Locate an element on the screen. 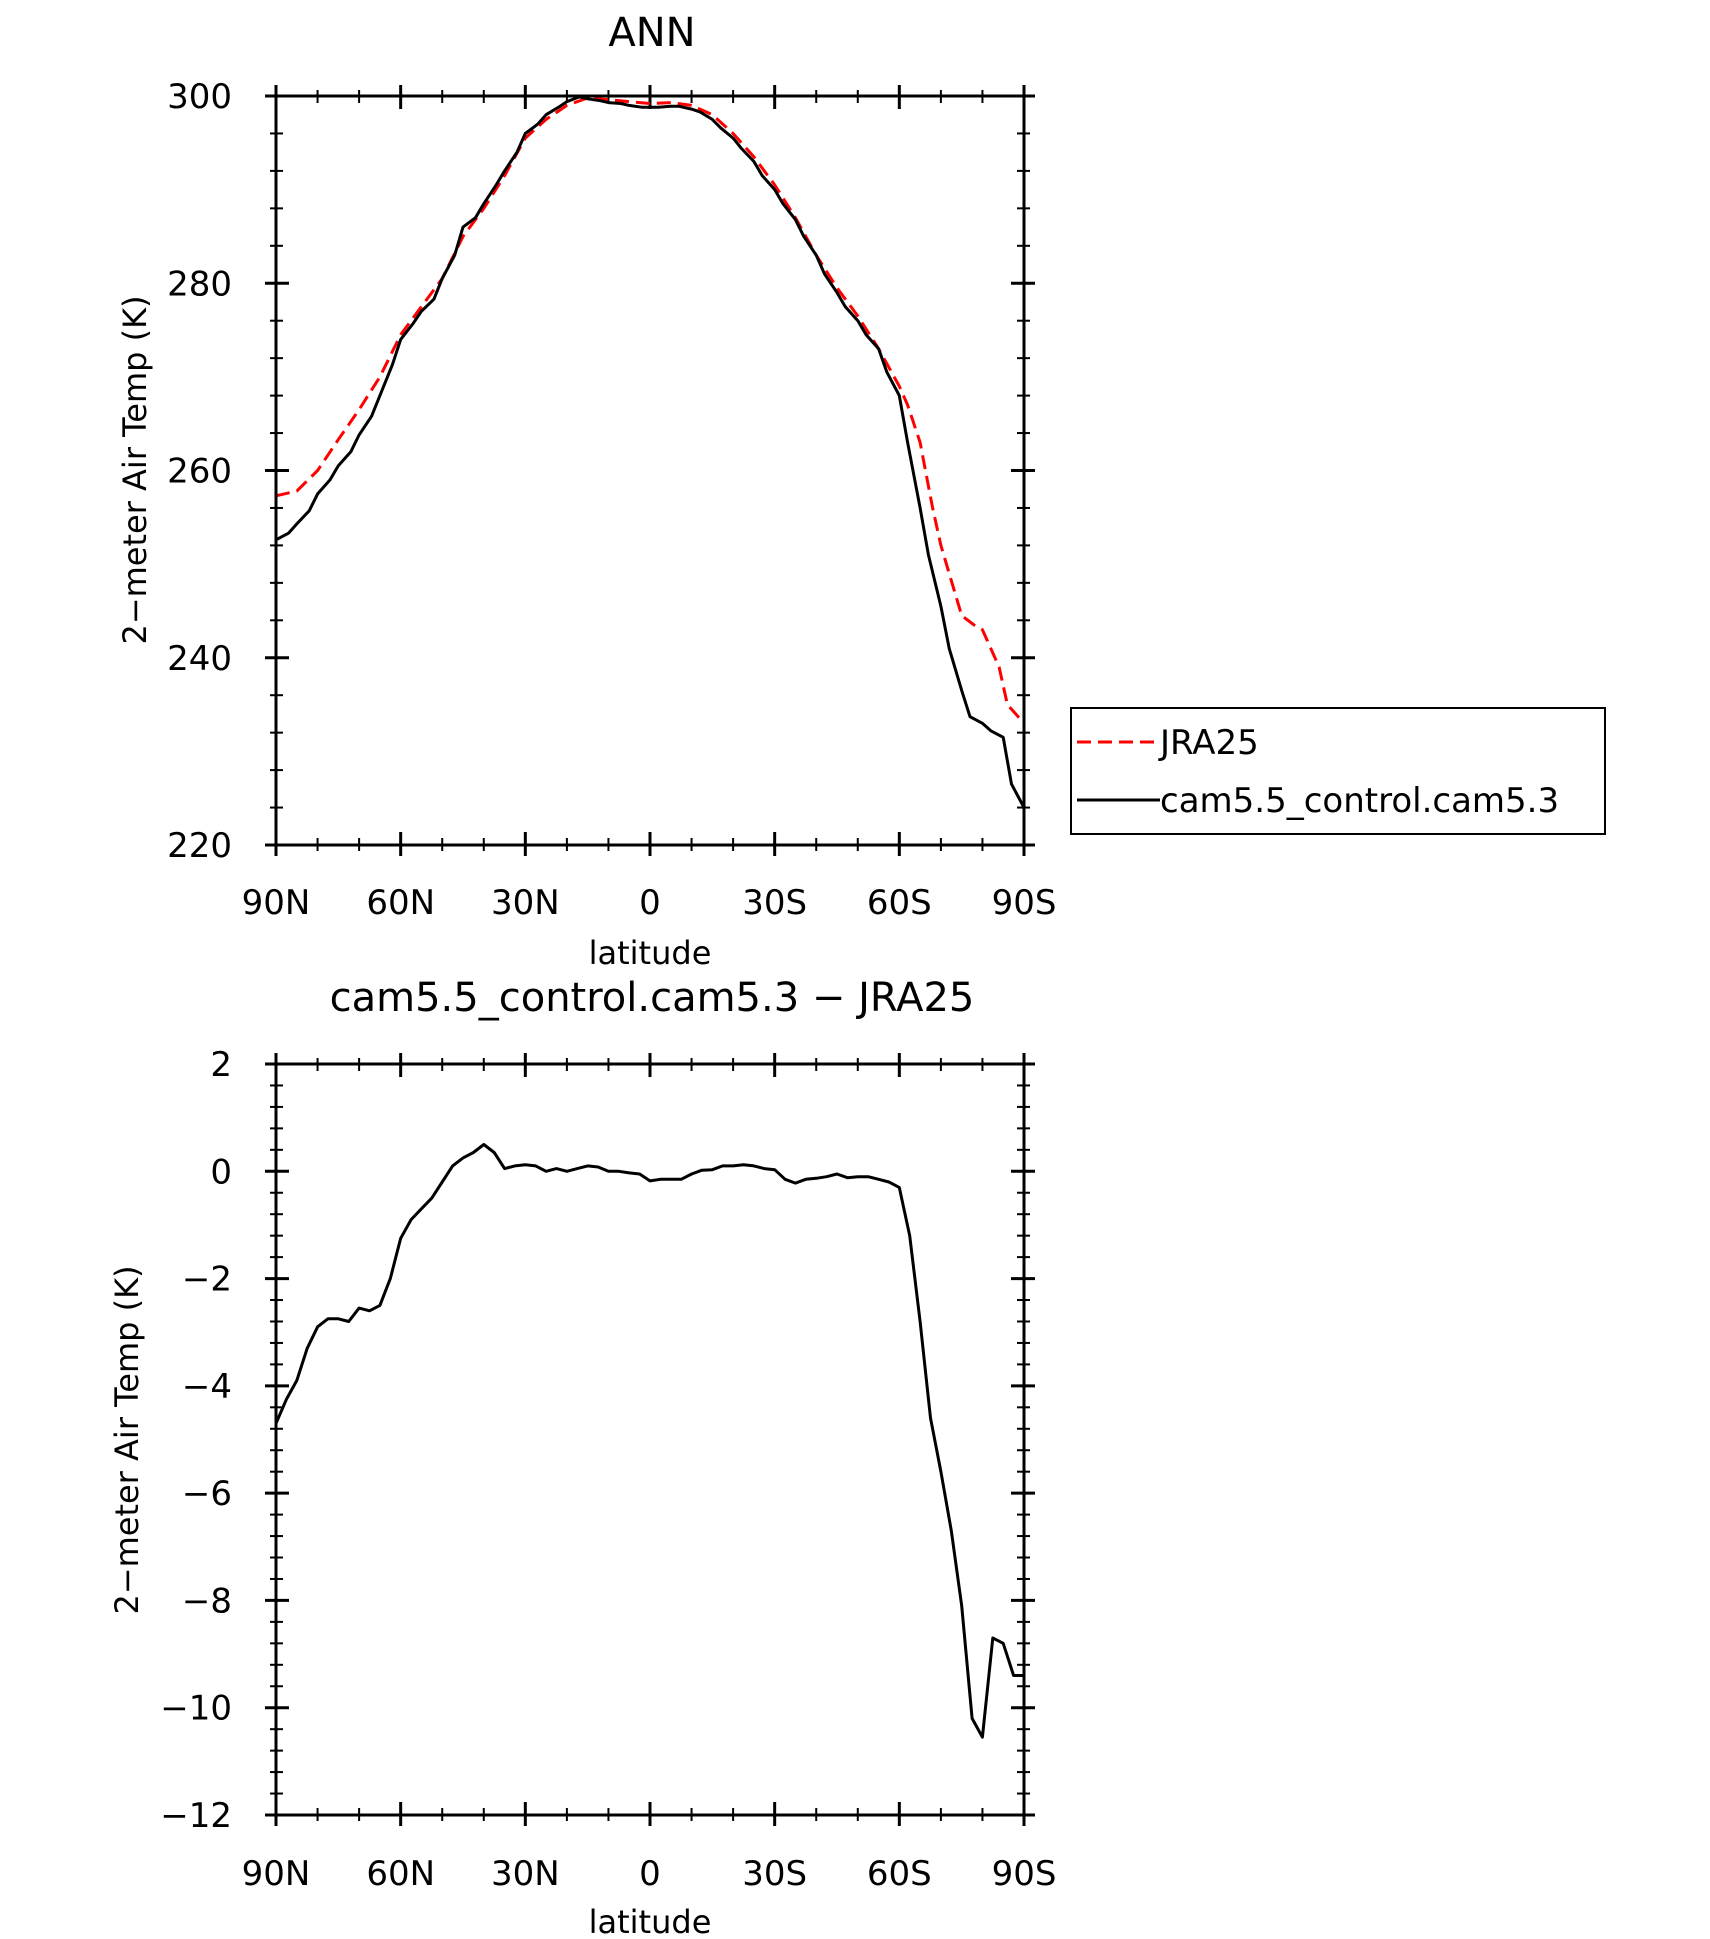  legend-label-jra25: JRA25 is located at coordinates (1208, 743).